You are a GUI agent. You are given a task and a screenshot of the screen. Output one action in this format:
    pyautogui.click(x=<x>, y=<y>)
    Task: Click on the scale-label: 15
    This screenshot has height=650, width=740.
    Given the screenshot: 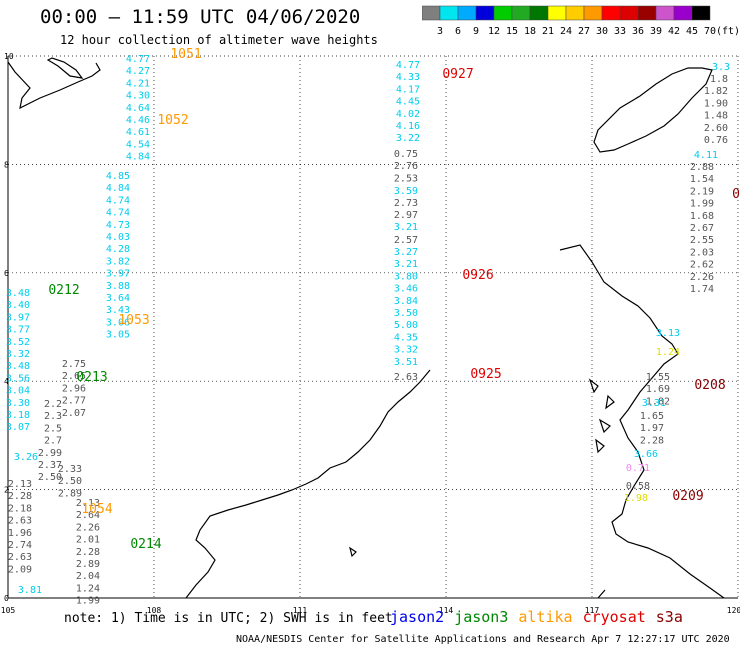 What is the action you would take?
    pyautogui.click(x=512, y=31)
    